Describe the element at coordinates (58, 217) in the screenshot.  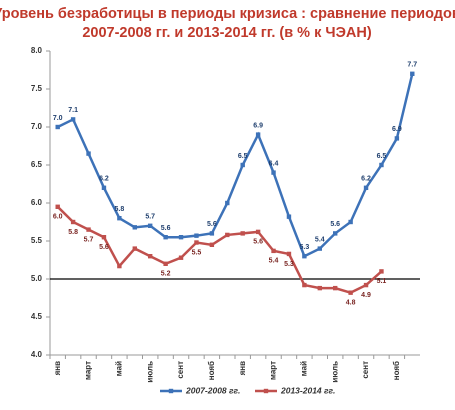
I see `data-label: 6.0` at that location.